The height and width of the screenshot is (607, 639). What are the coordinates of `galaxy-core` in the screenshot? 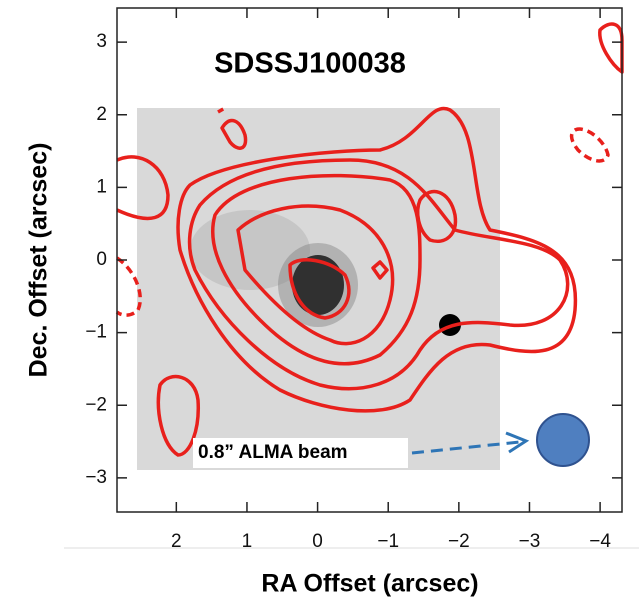 It's located at (318, 285).